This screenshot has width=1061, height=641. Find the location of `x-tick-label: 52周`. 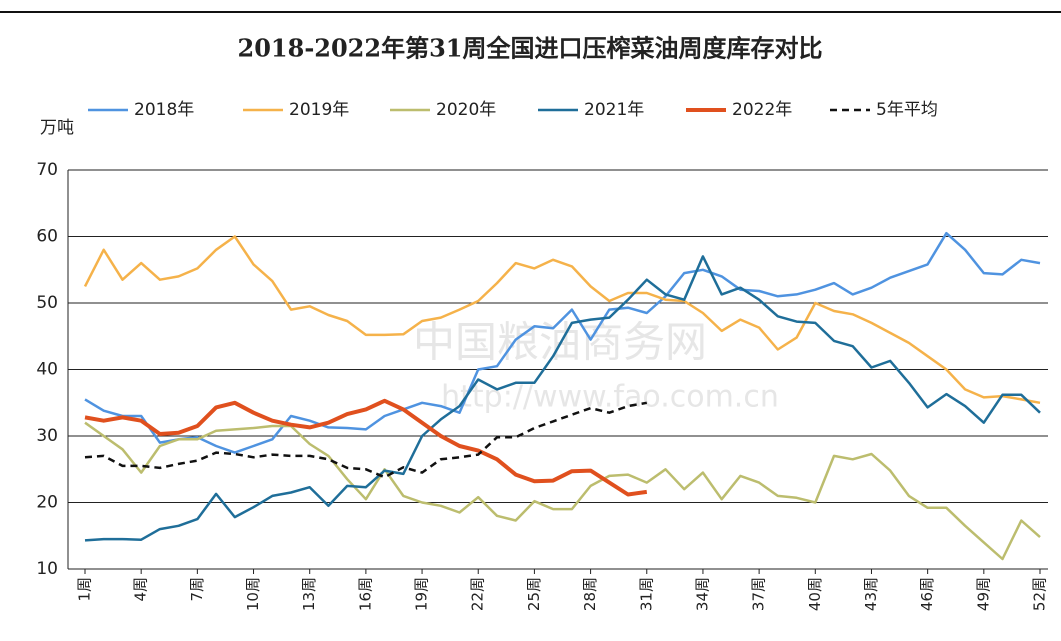

x-tick-label: 52周 is located at coordinates (1040, 594).